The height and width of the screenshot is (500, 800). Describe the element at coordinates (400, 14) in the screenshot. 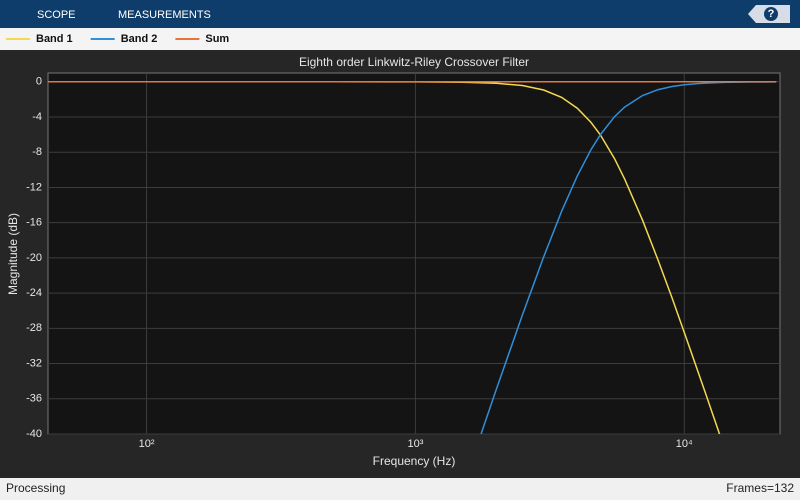

I see `toolbar` at that location.